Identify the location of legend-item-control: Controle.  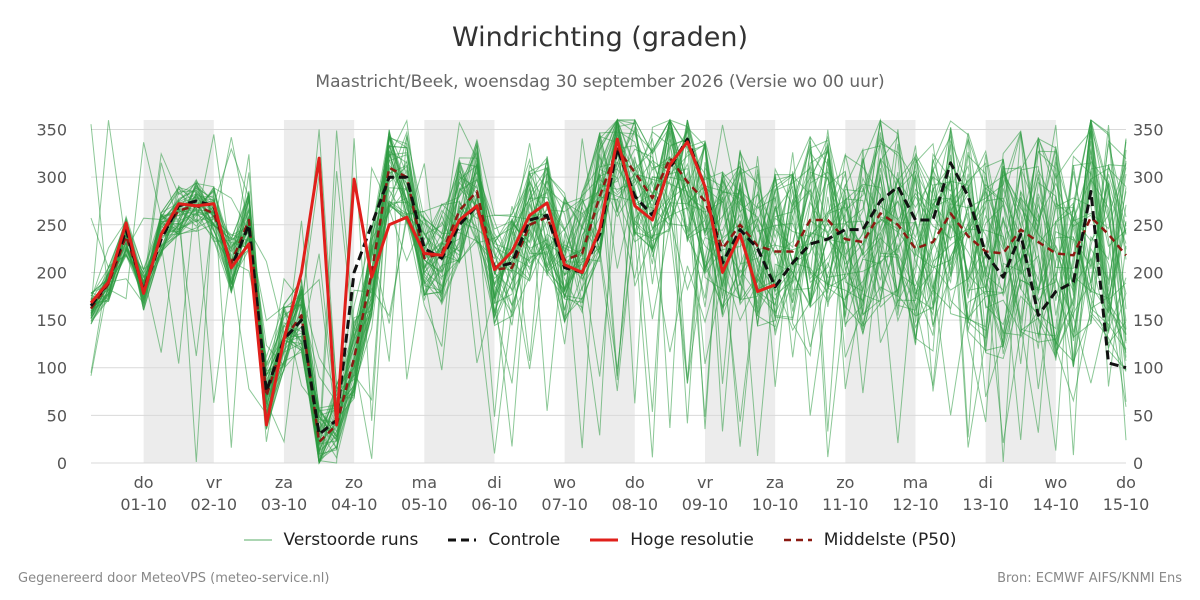
(504, 540).